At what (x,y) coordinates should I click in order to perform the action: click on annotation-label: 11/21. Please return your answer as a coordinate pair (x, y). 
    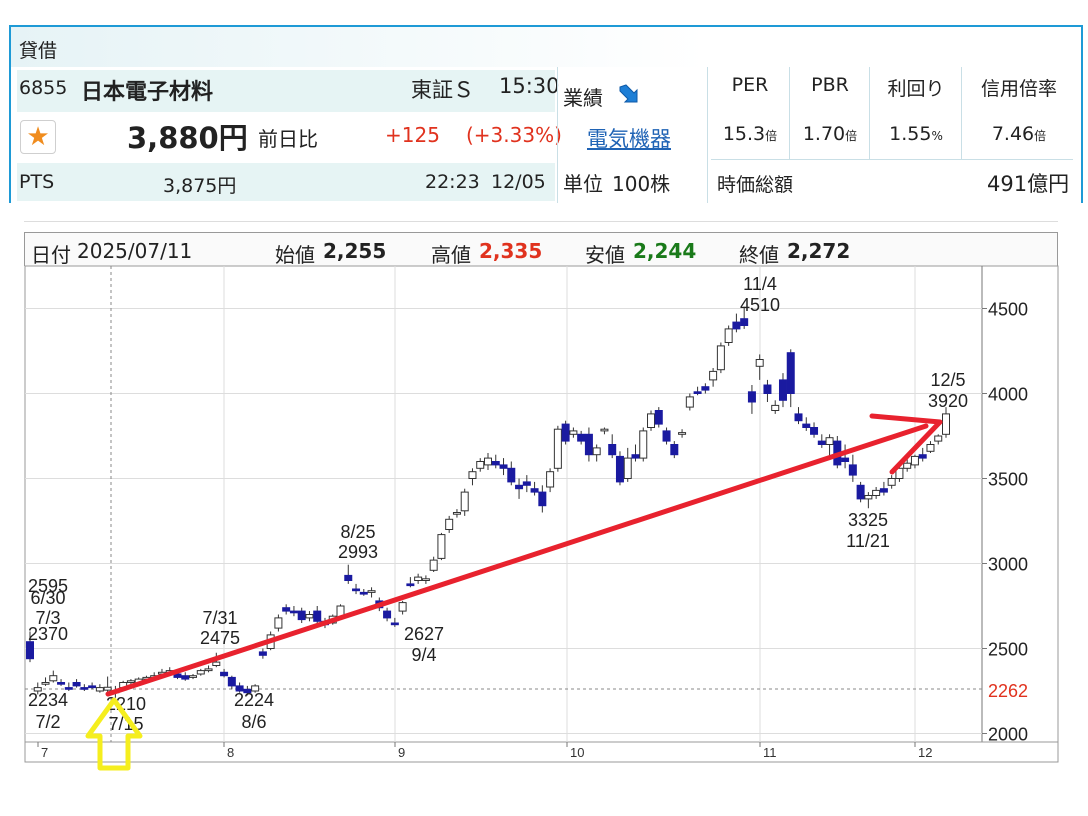
    Looking at the image, I should click on (868, 541).